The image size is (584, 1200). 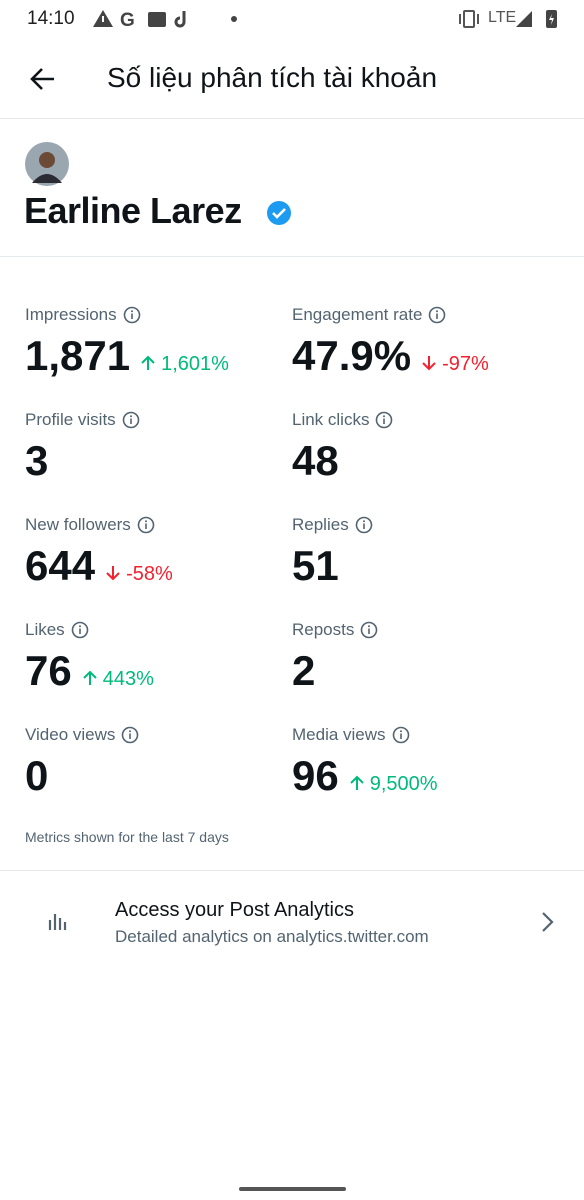 What do you see at coordinates (272, 77) in the screenshot?
I see `header-title: Số liệu phân tích tài khoản` at bounding box center [272, 77].